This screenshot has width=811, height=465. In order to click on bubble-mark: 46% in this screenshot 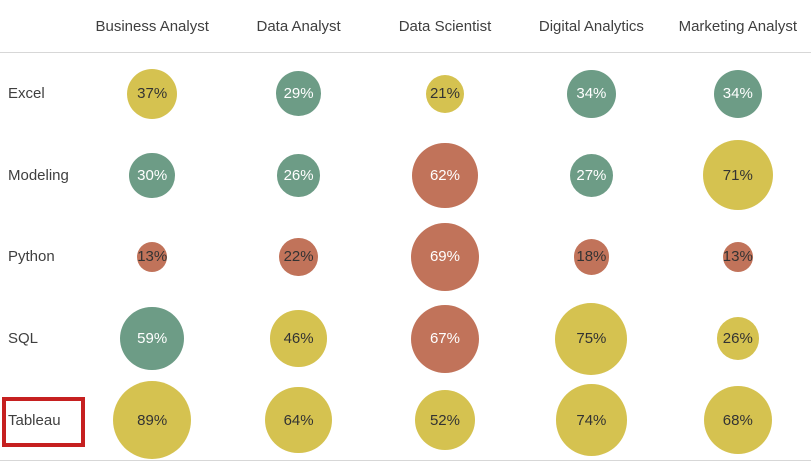, I will do `click(298, 338)`.